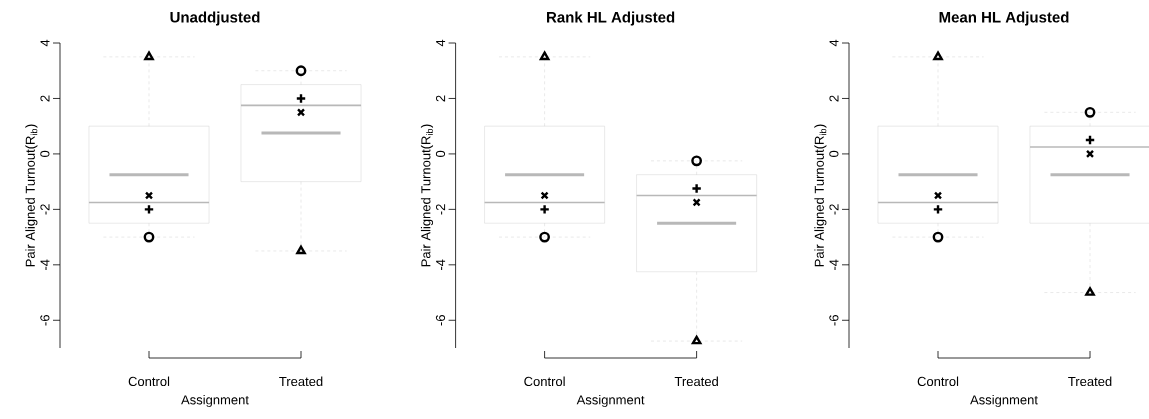 This screenshot has width=1149, height=419. Describe the element at coordinates (611, 18) in the screenshot. I see `chart-title: Rank HL Adjusted` at that location.